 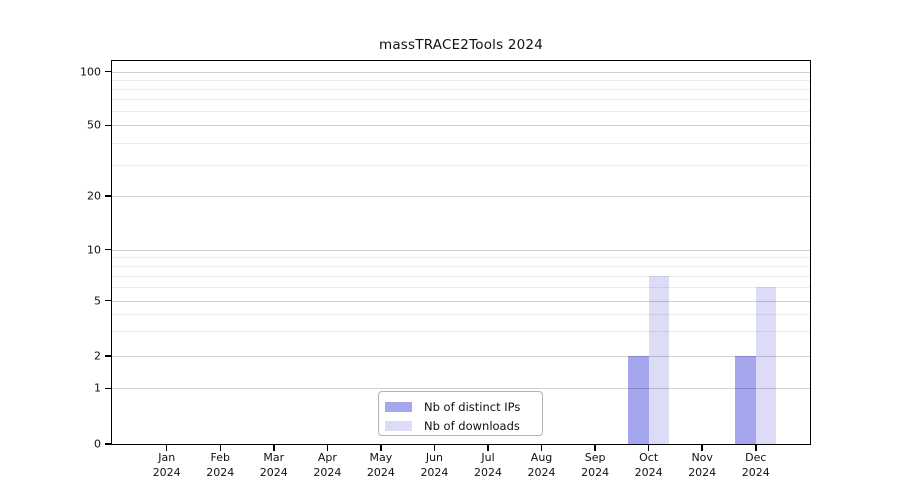 What do you see at coordinates (94, 125) in the screenshot?
I see `y-tick-label: 50` at bounding box center [94, 125].